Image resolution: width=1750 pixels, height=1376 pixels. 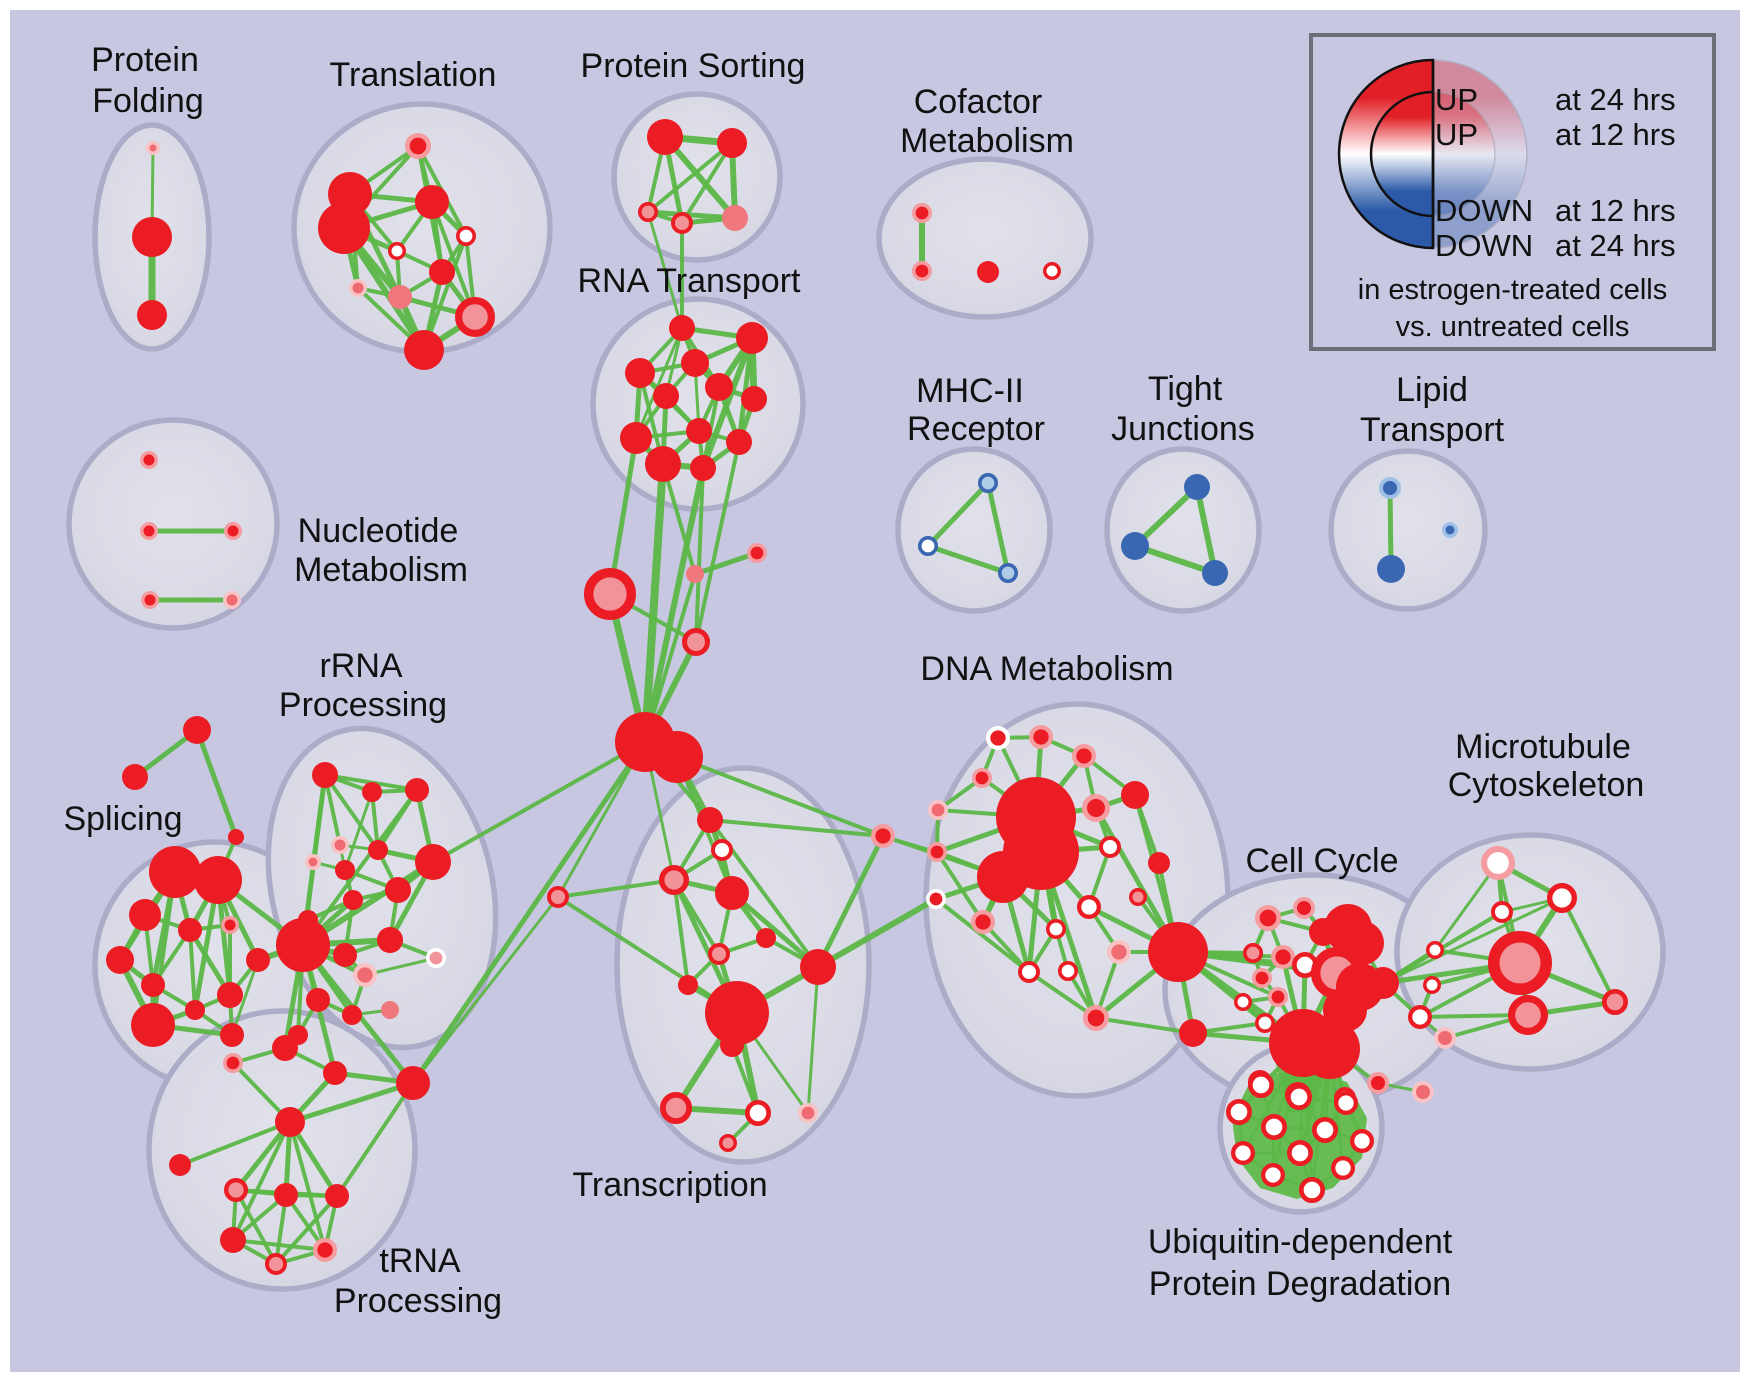 What do you see at coordinates (1615, 210) in the screenshot?
I see `legend-row3-time: at 12 hrs` at bounding box center [1615, 210].